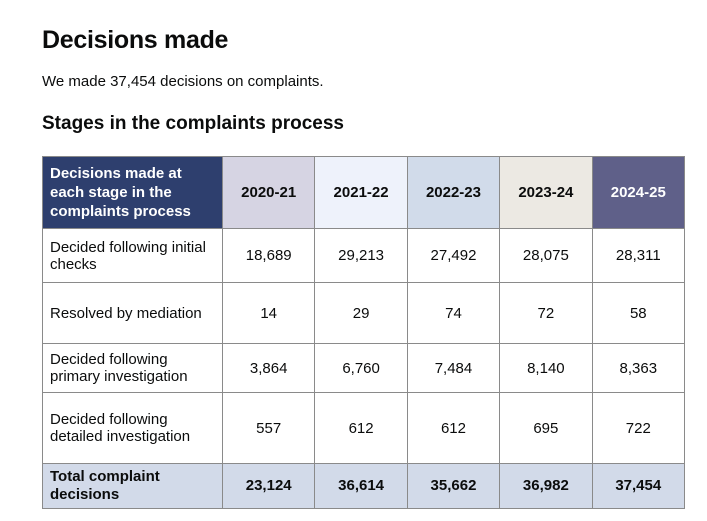 The height and width of the screenshot is (521, 707). I want to click on column-header: 2020-21, so click(268, 192).